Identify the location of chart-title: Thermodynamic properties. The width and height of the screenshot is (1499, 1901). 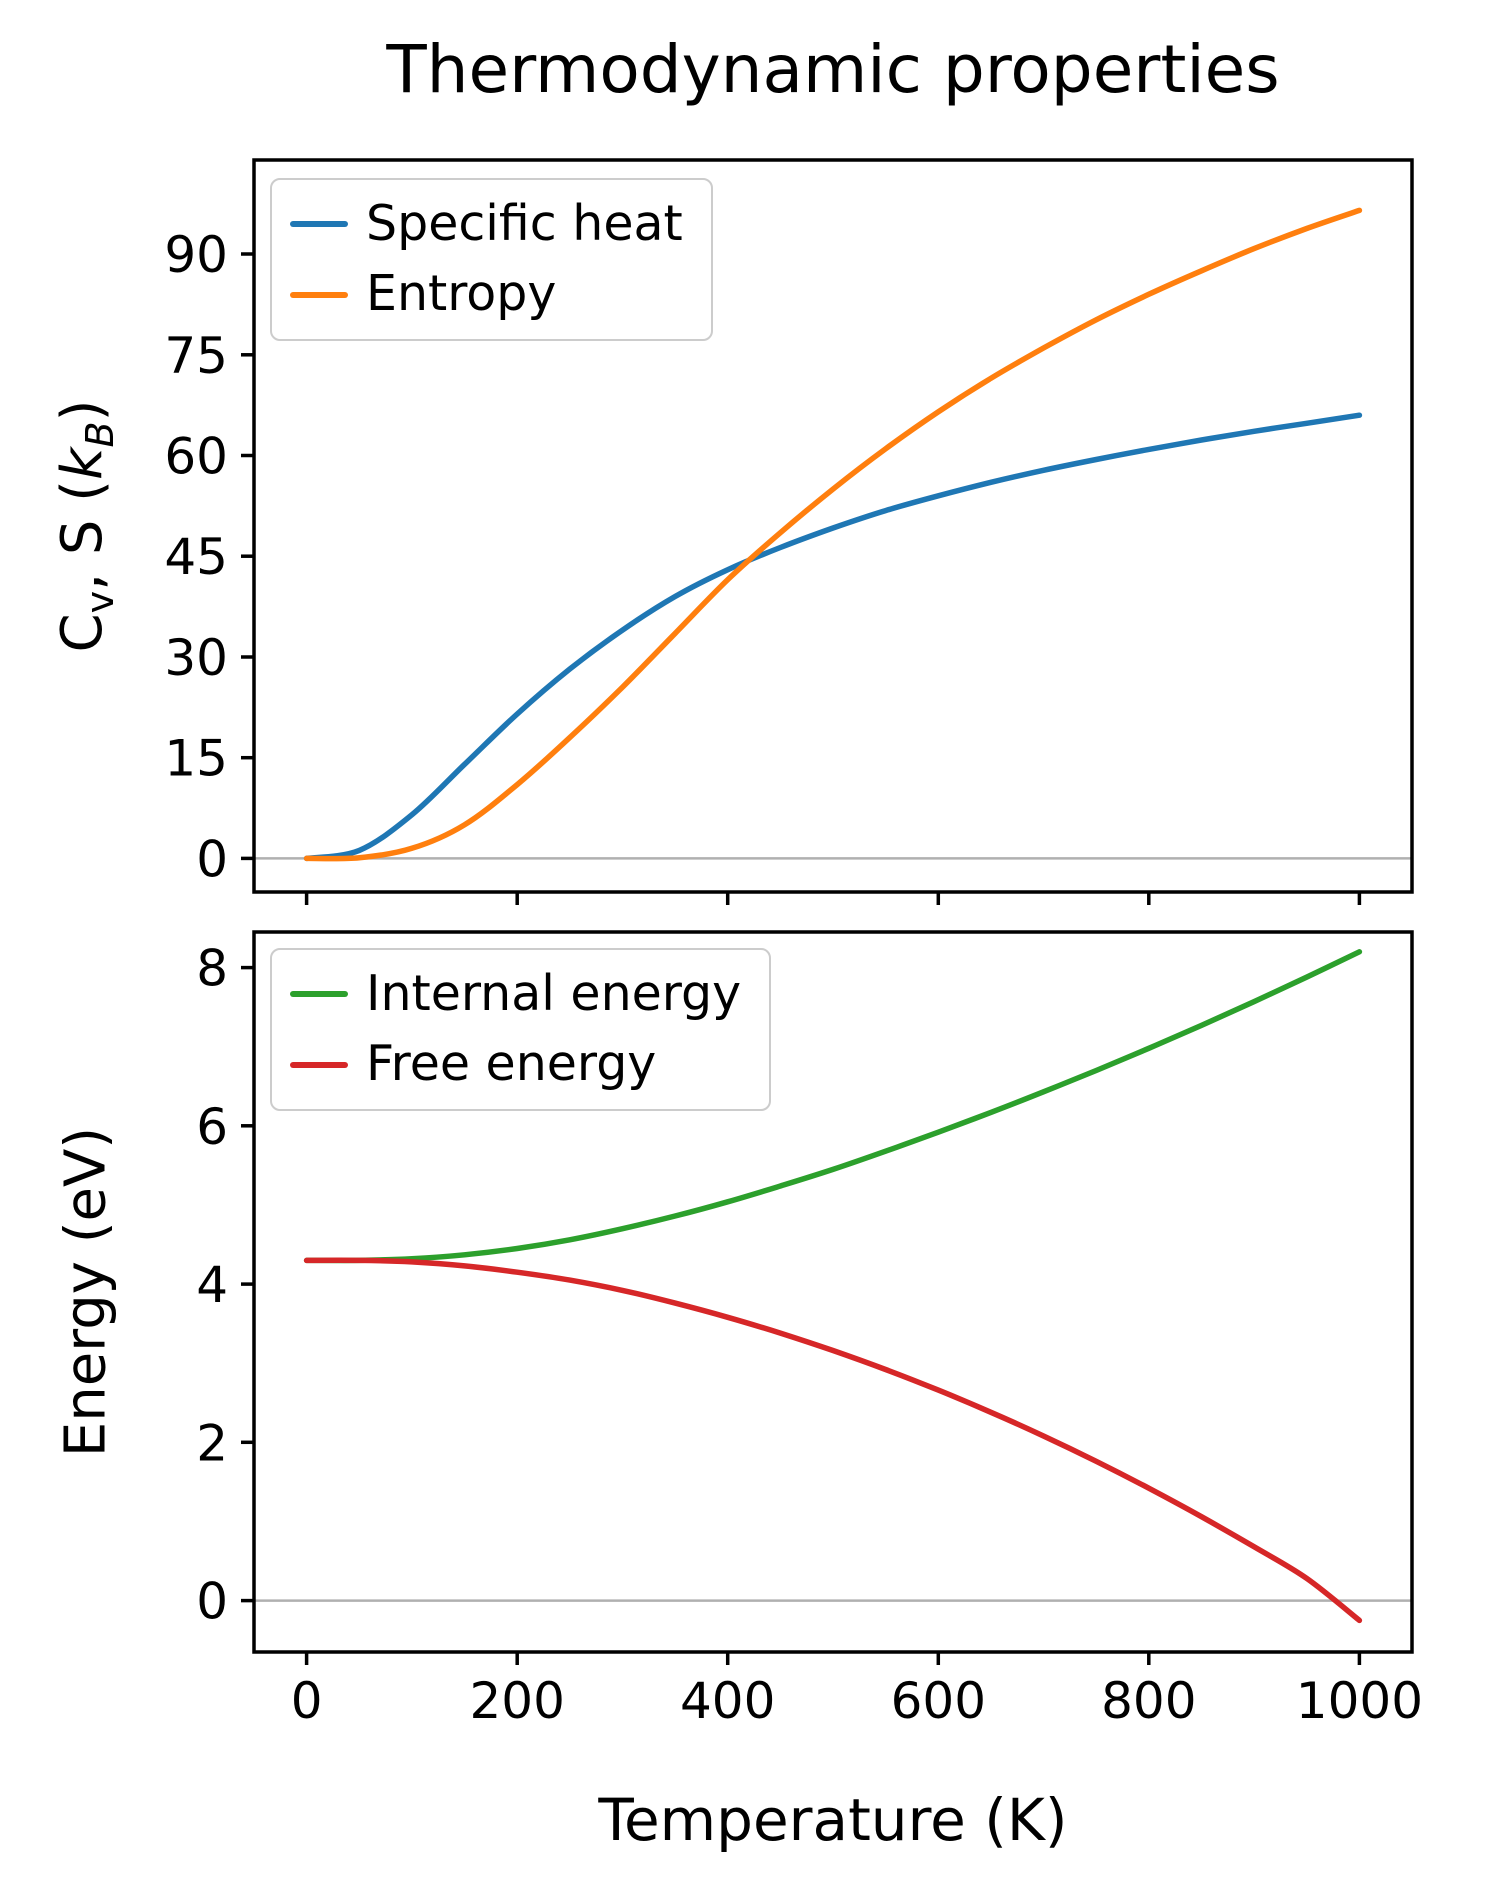
(833, 69).